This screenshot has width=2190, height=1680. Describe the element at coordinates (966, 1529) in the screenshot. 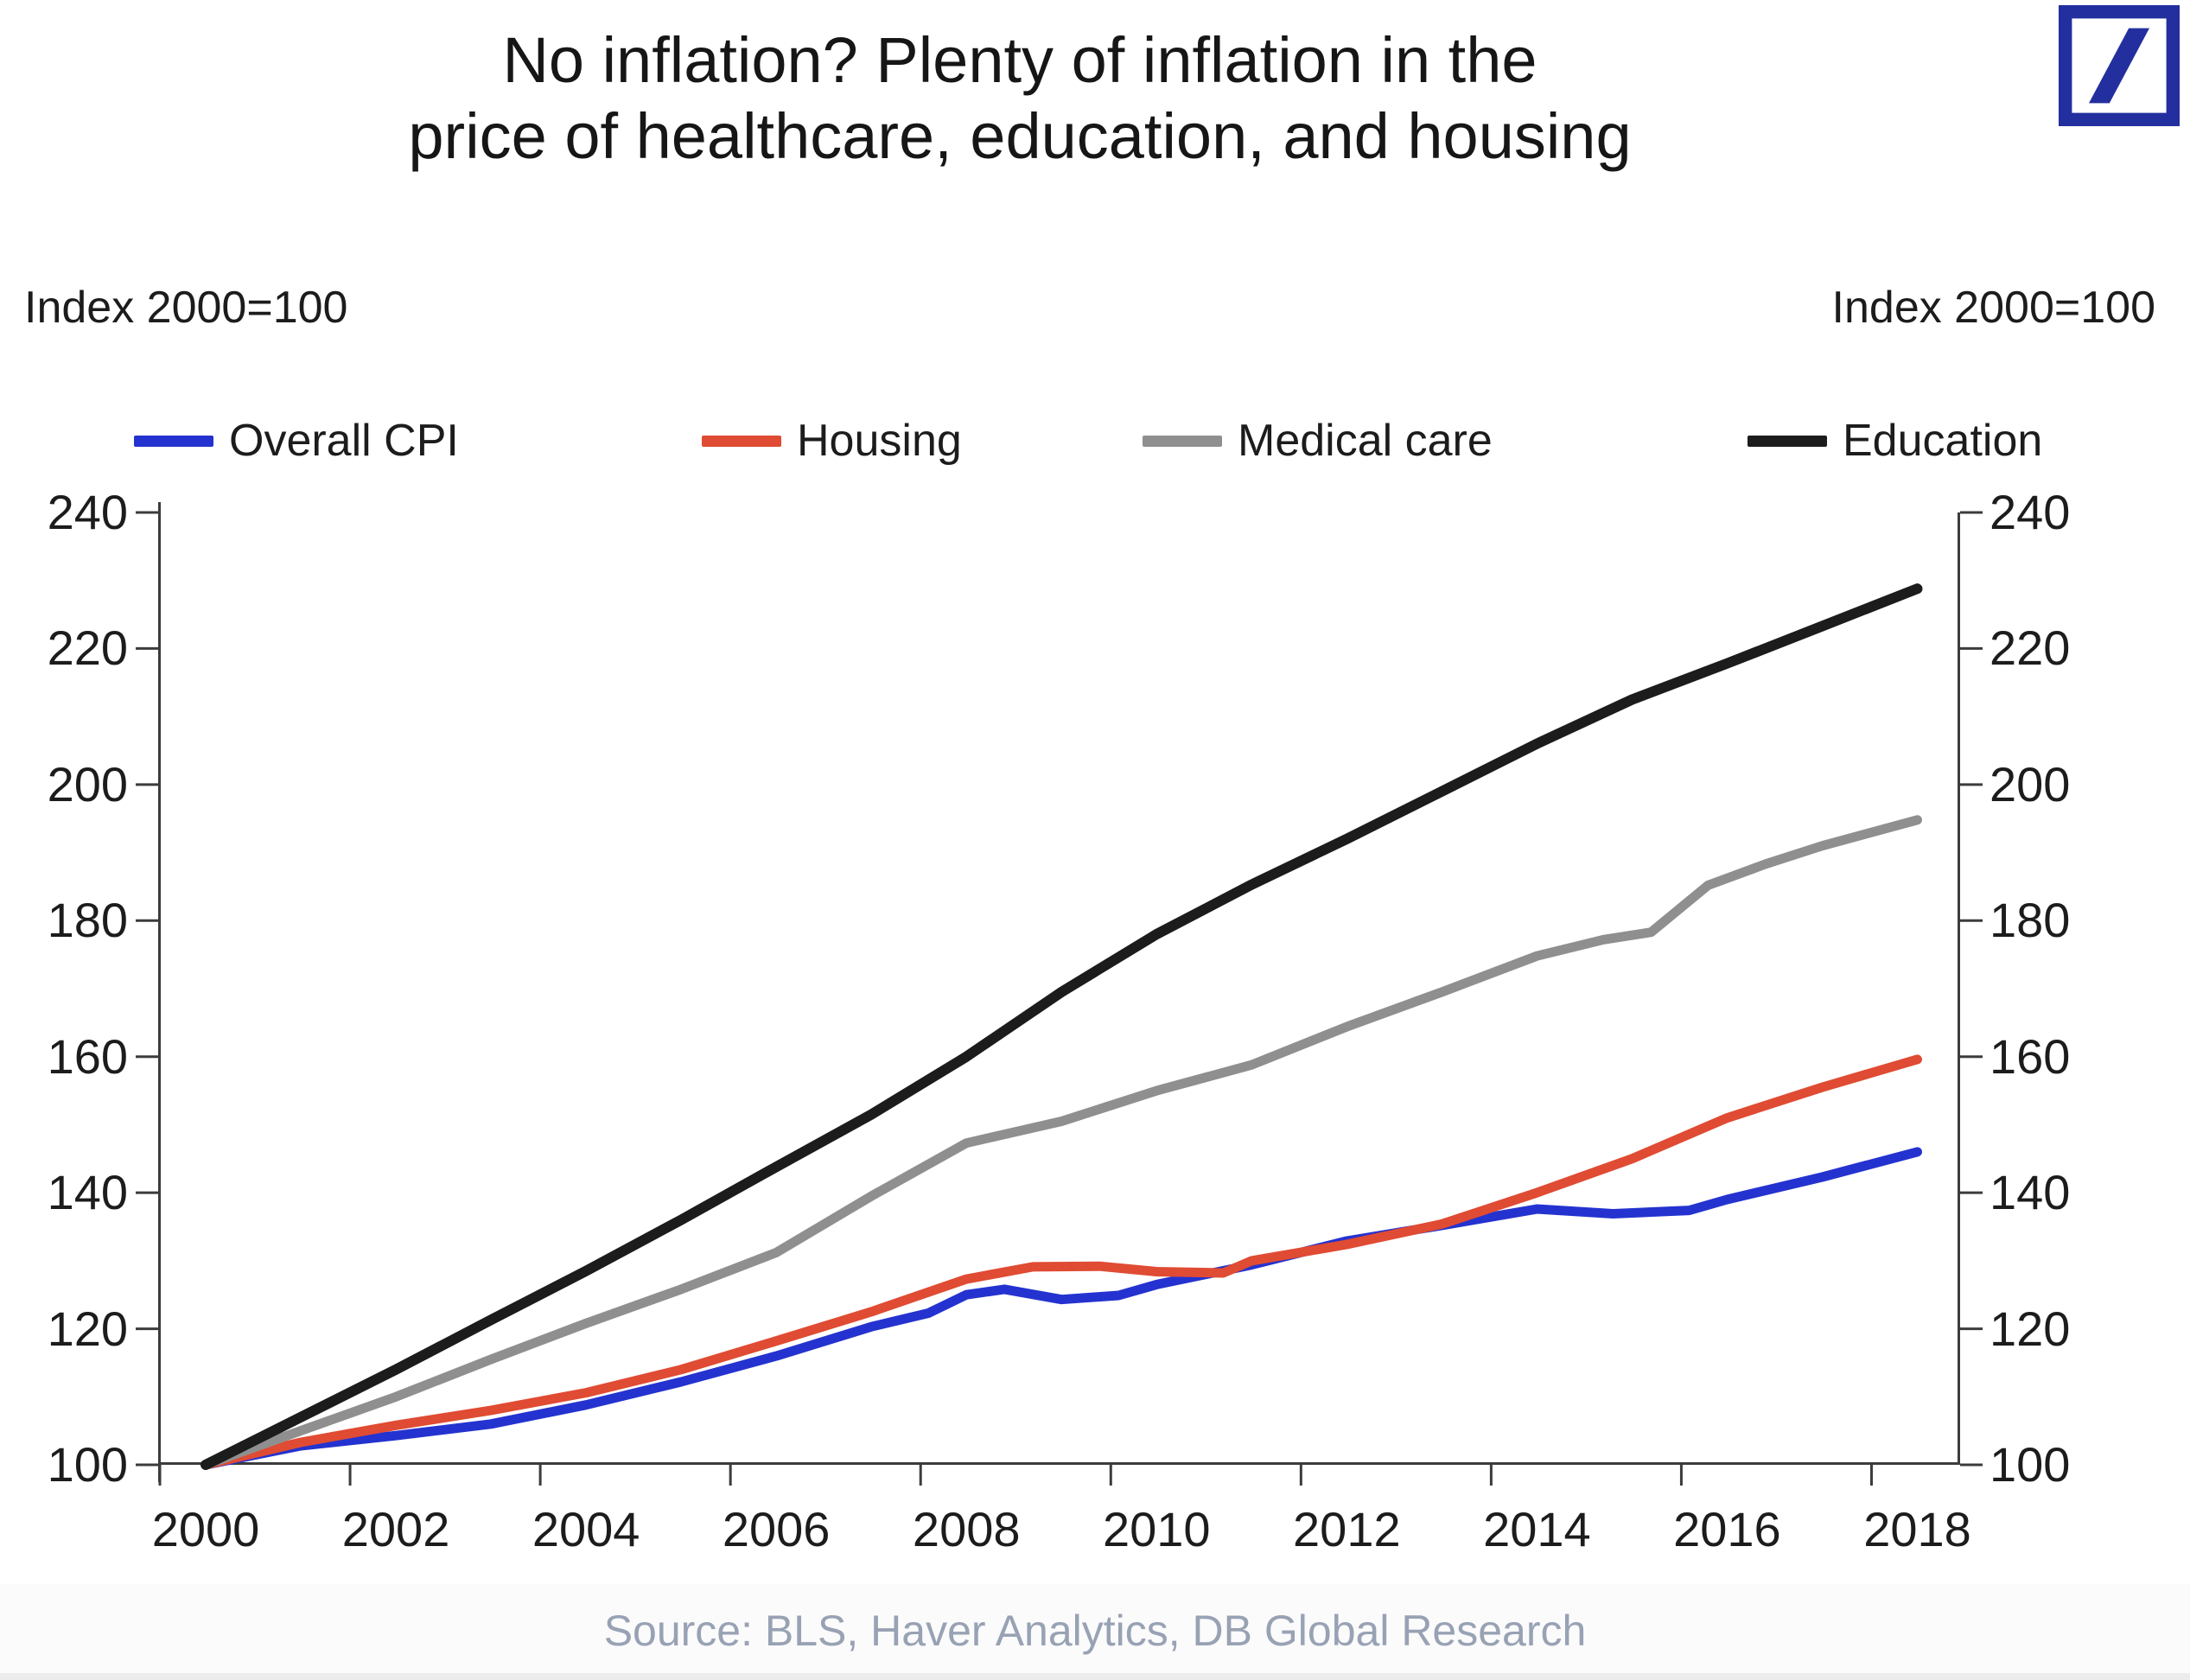

I see `x-tick-label: 2008` at that location.